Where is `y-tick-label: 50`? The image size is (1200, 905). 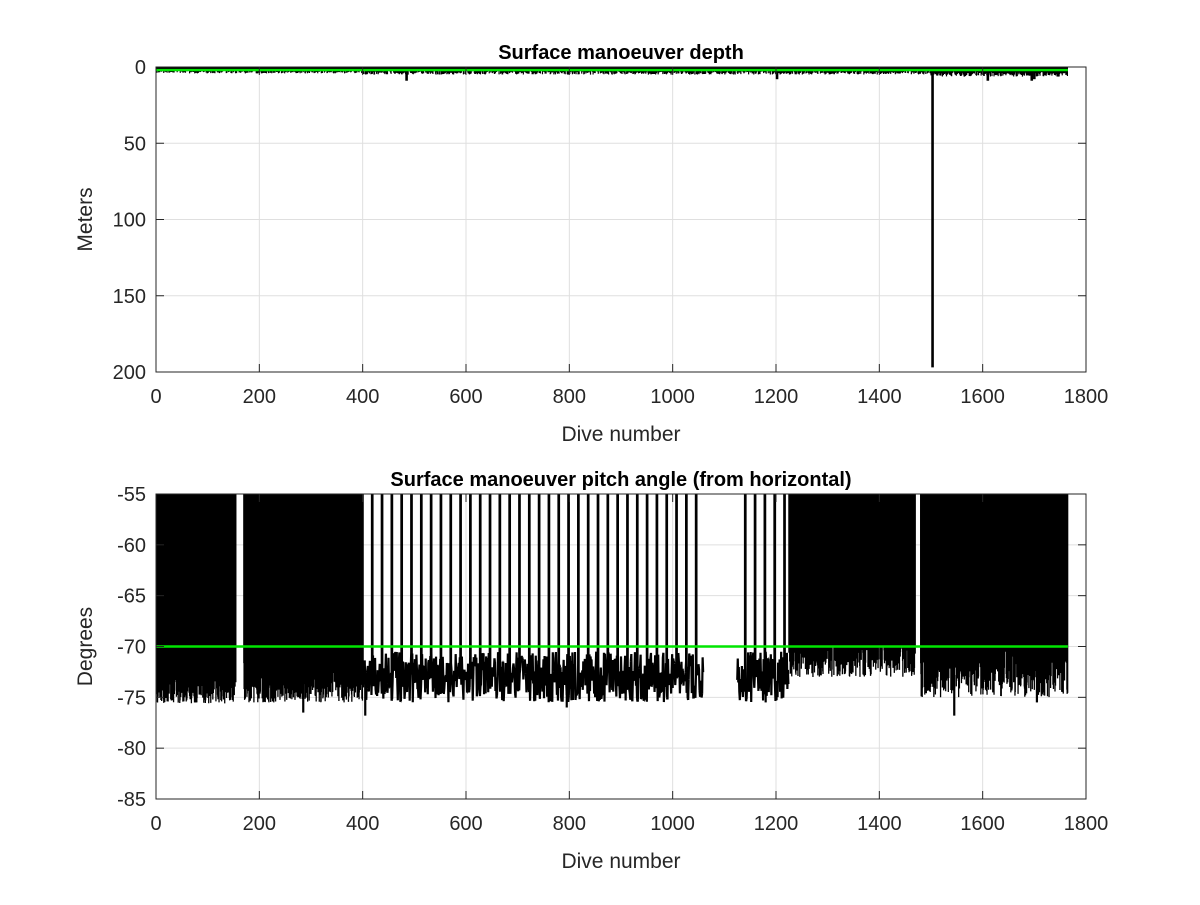
y-tick-label: 50 is located at coordinates (135, 144).